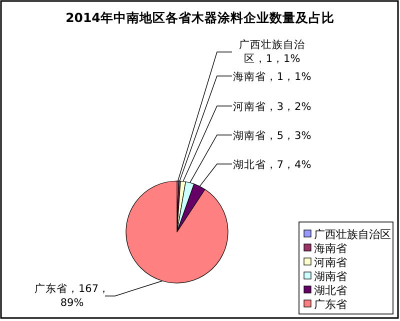  Describe the element at coordinates (272, 164) in the screenshot. I see `data-label: 湖北省，7，4%` at that location.